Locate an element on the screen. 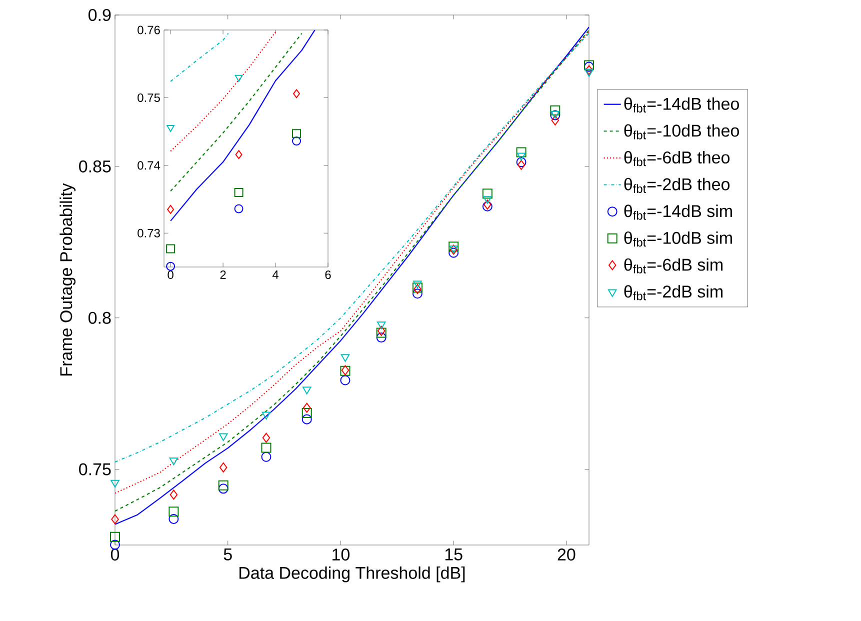  x-tick-label: 5 is located at coordinates (228, 554).